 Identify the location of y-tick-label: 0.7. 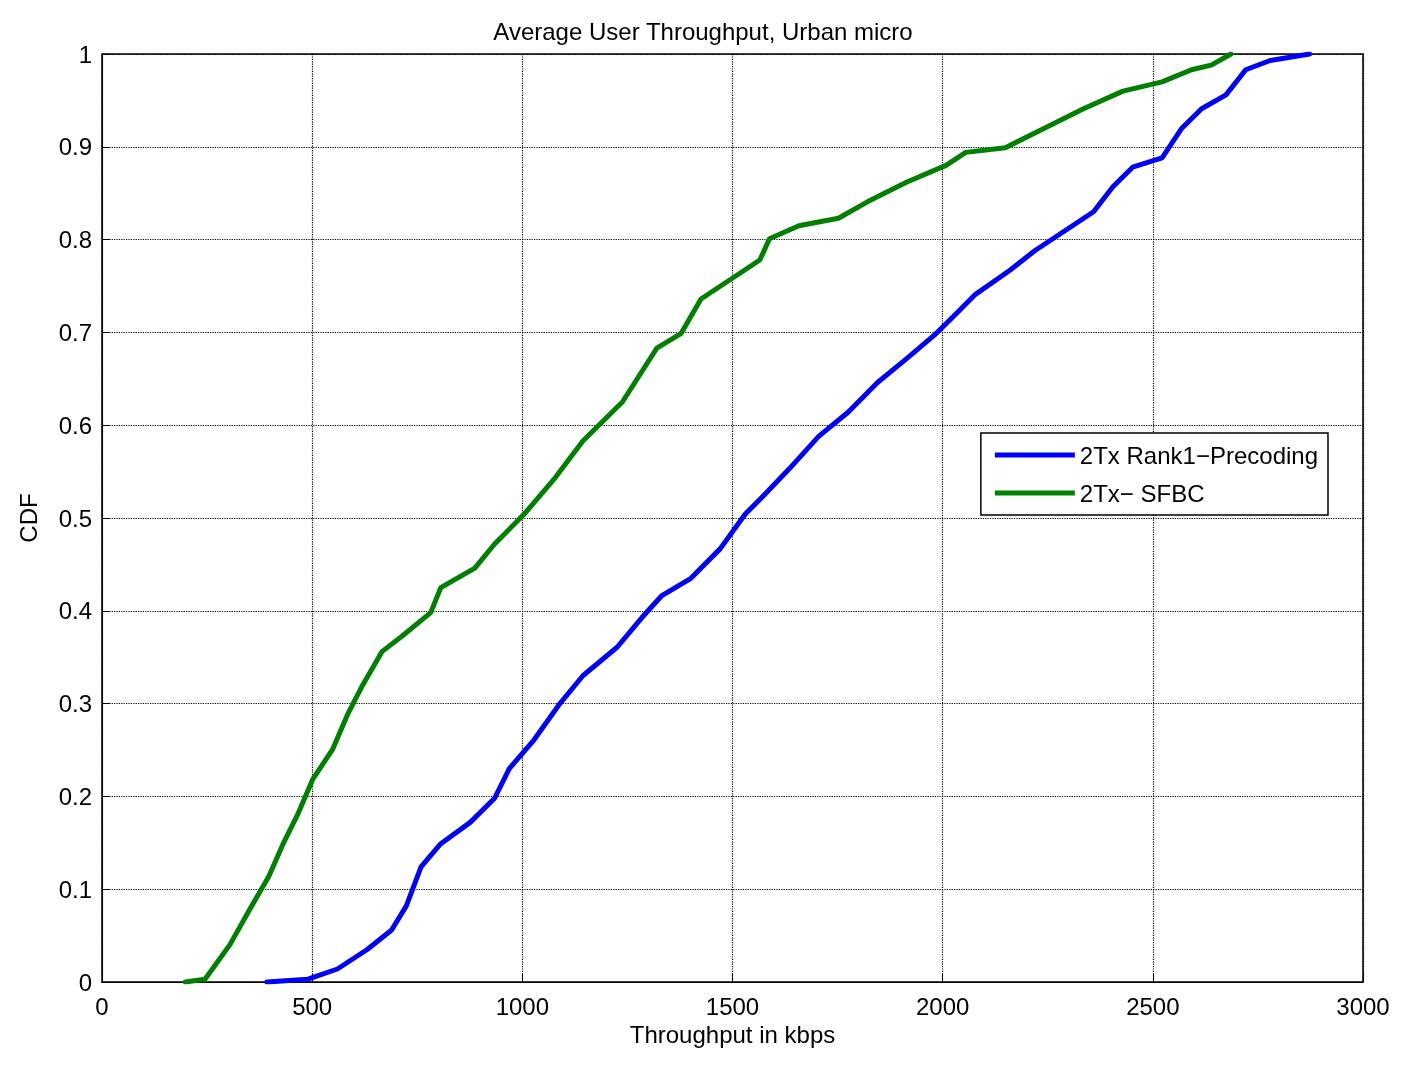
(75, 332).